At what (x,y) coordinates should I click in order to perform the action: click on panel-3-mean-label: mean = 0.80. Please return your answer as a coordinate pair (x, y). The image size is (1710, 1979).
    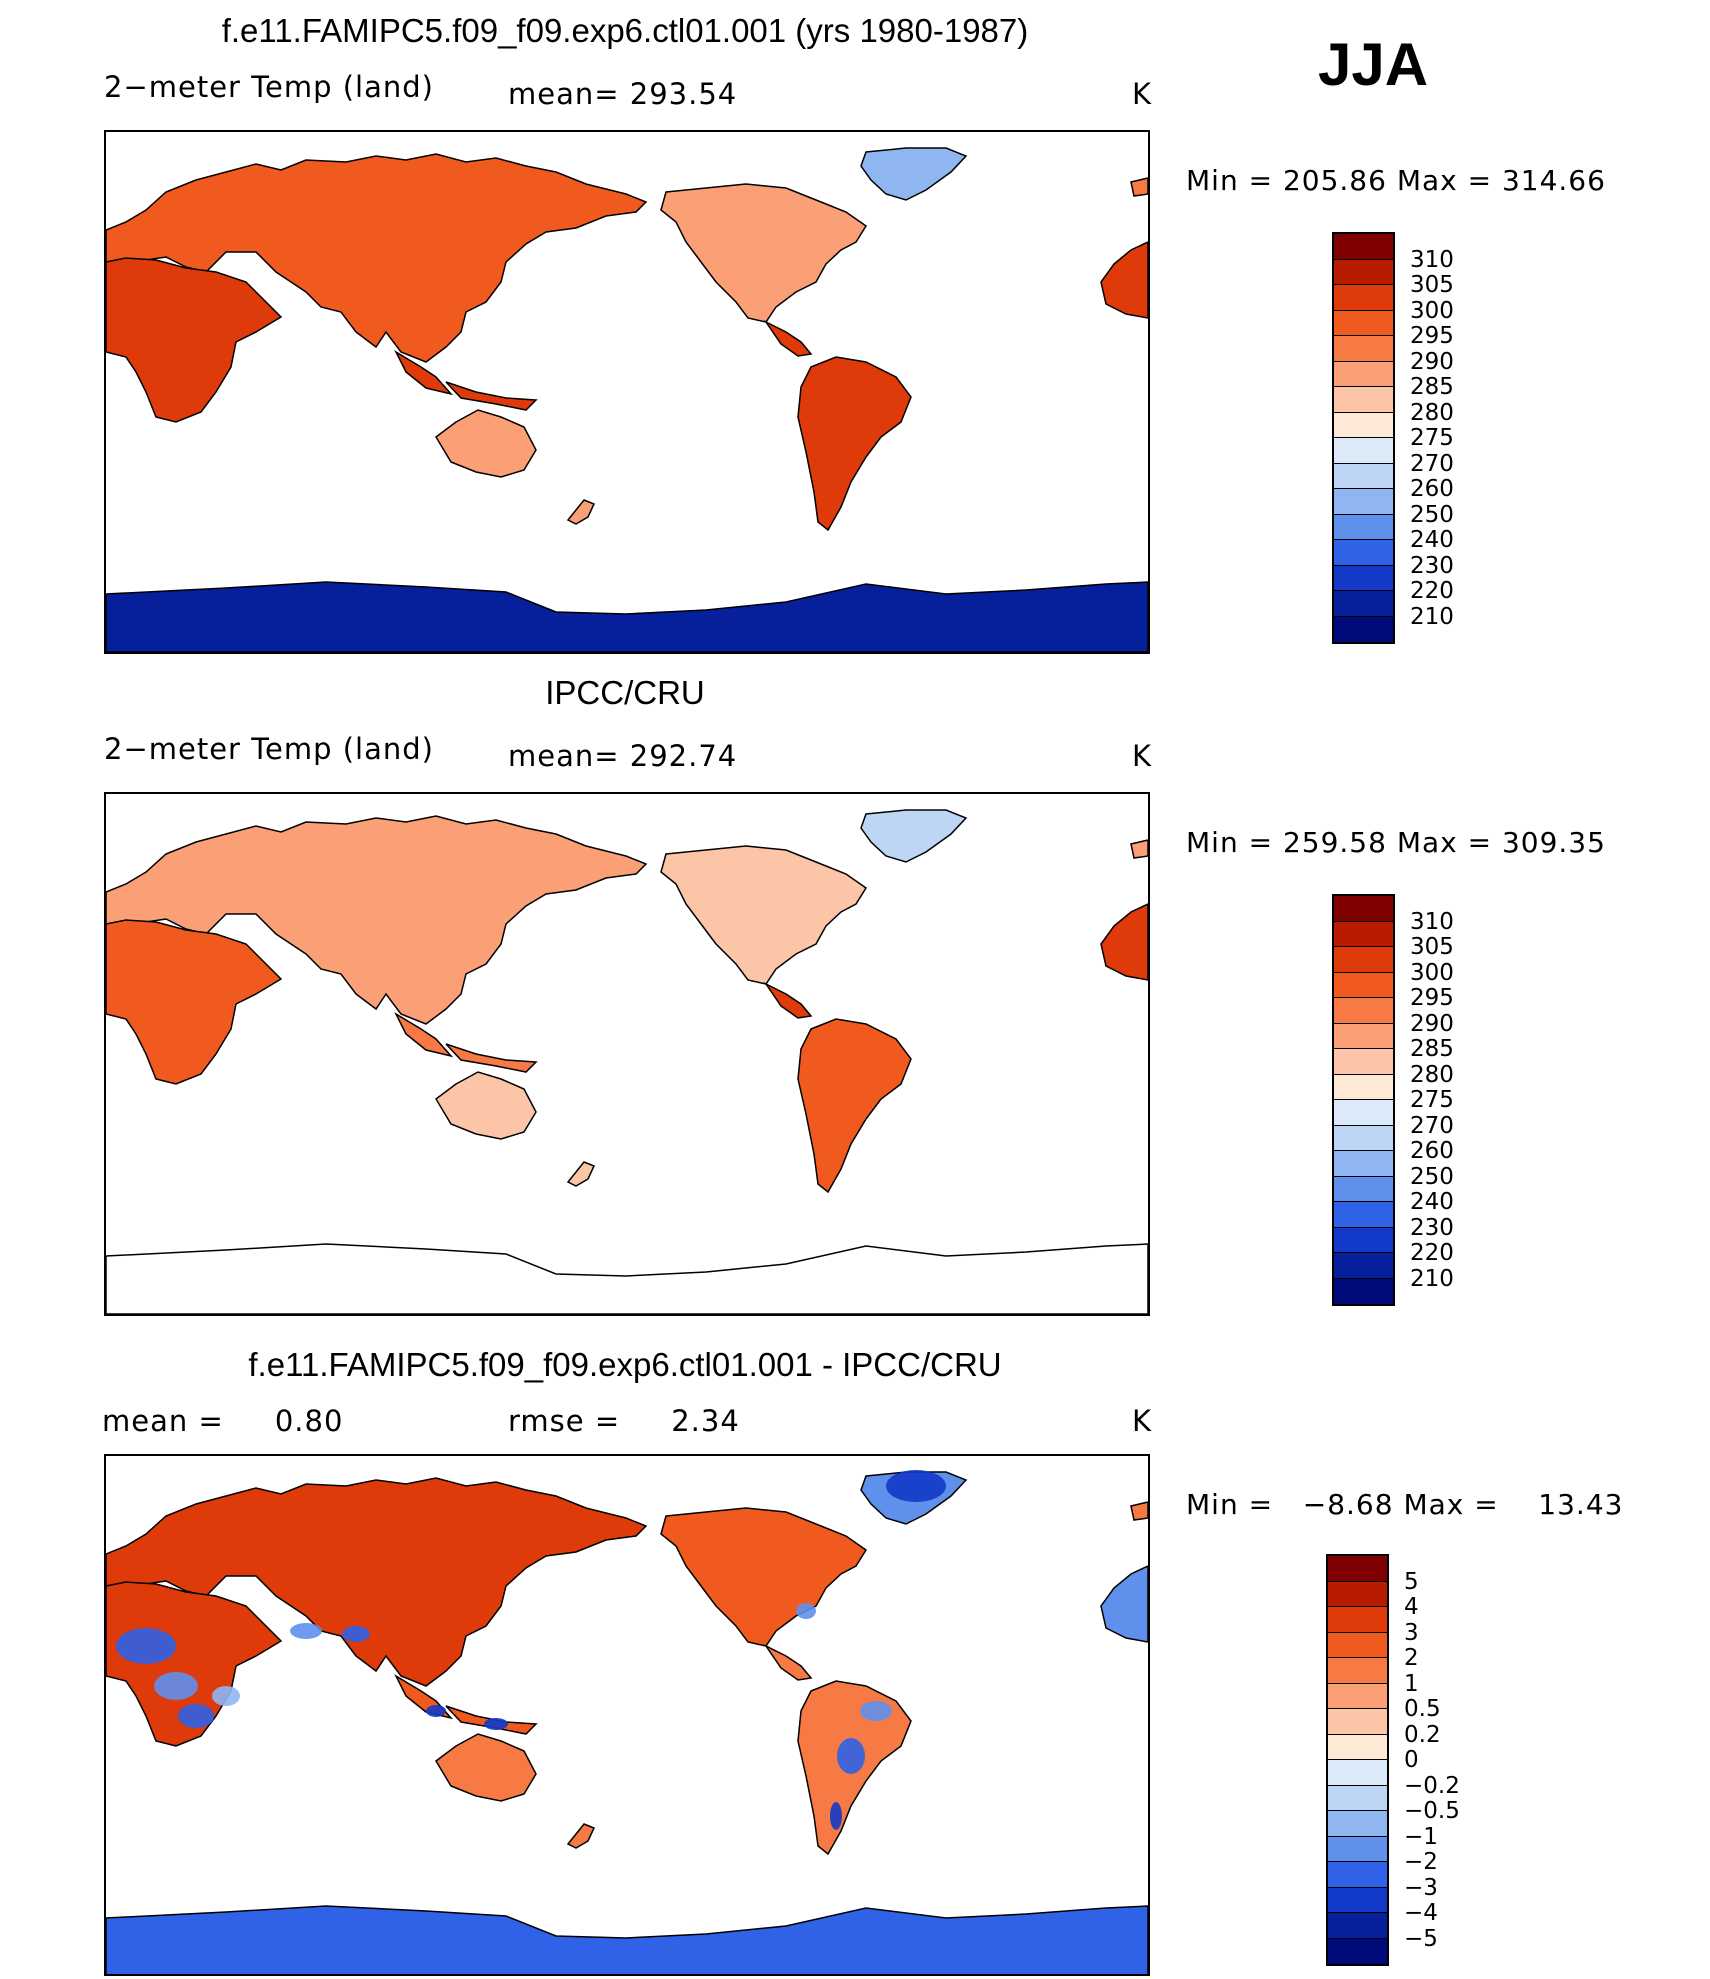
    Looking at the image, I should click on (223, 1421).